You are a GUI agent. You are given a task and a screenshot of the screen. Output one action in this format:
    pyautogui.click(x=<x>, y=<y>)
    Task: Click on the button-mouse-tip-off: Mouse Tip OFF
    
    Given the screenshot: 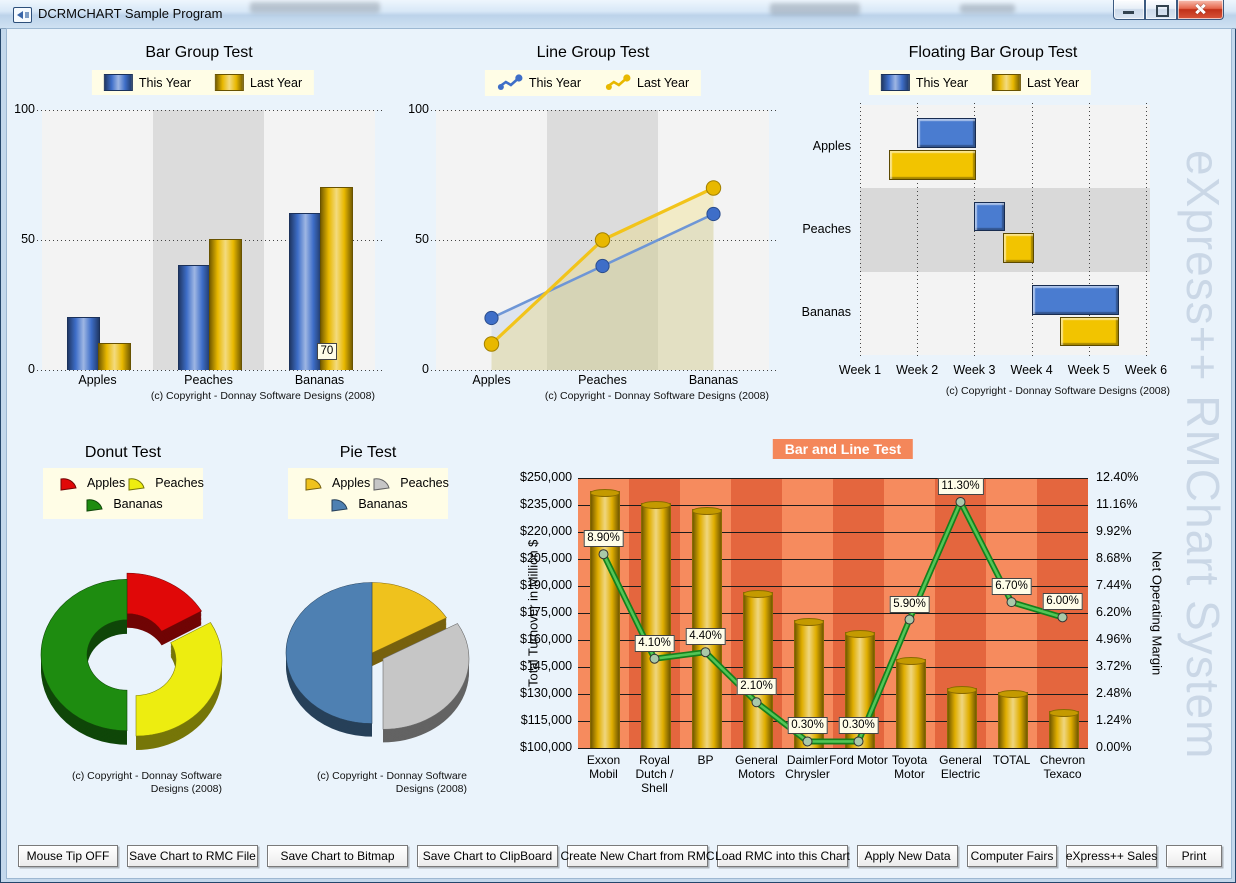 What is the action you would take?
    pyautogui.click(x=68, y=856)
    